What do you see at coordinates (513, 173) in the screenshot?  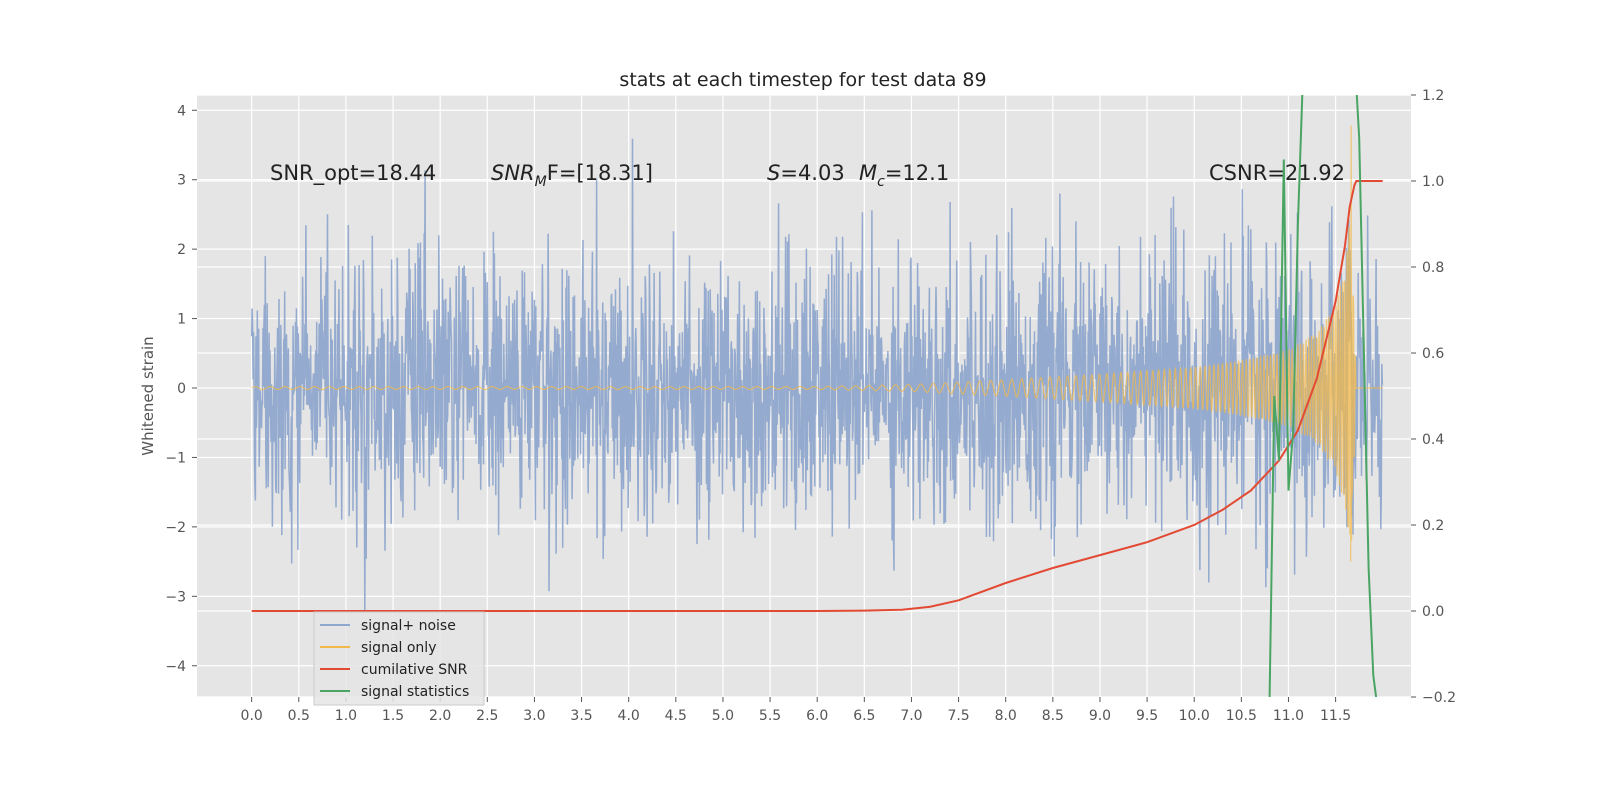 I see `snr-mf-symbol: SNR` at bounding box center [513, 173].